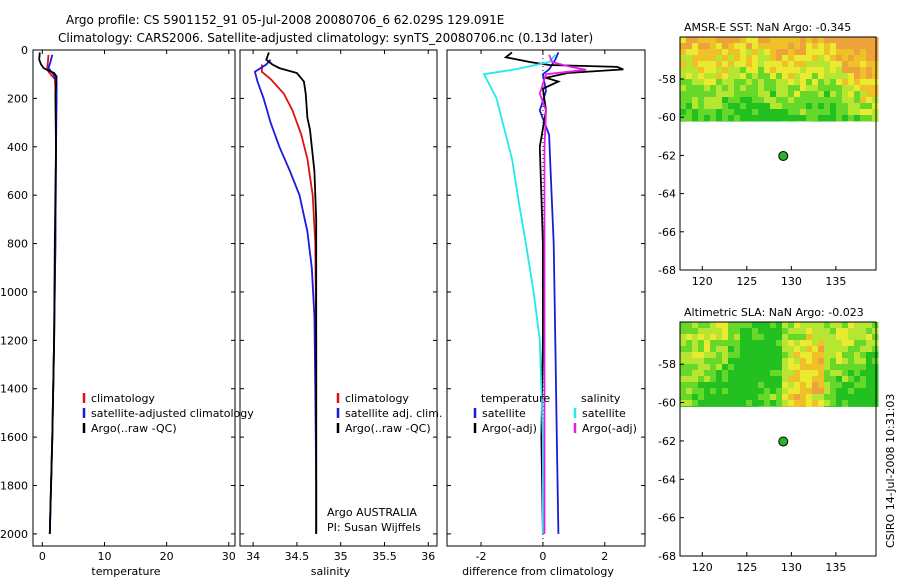  What do you see at coordinates (341, 556) in the screenshot?
I see `salinity-xtick-label: 35` at bounding box center [341, 556].